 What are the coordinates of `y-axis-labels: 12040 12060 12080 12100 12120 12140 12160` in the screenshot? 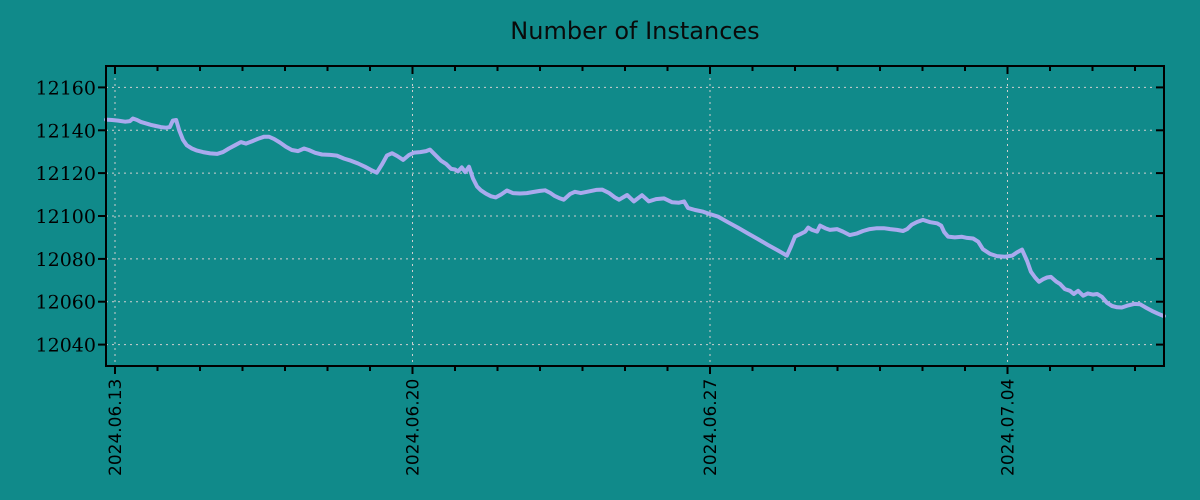 It's located at (66, 216).